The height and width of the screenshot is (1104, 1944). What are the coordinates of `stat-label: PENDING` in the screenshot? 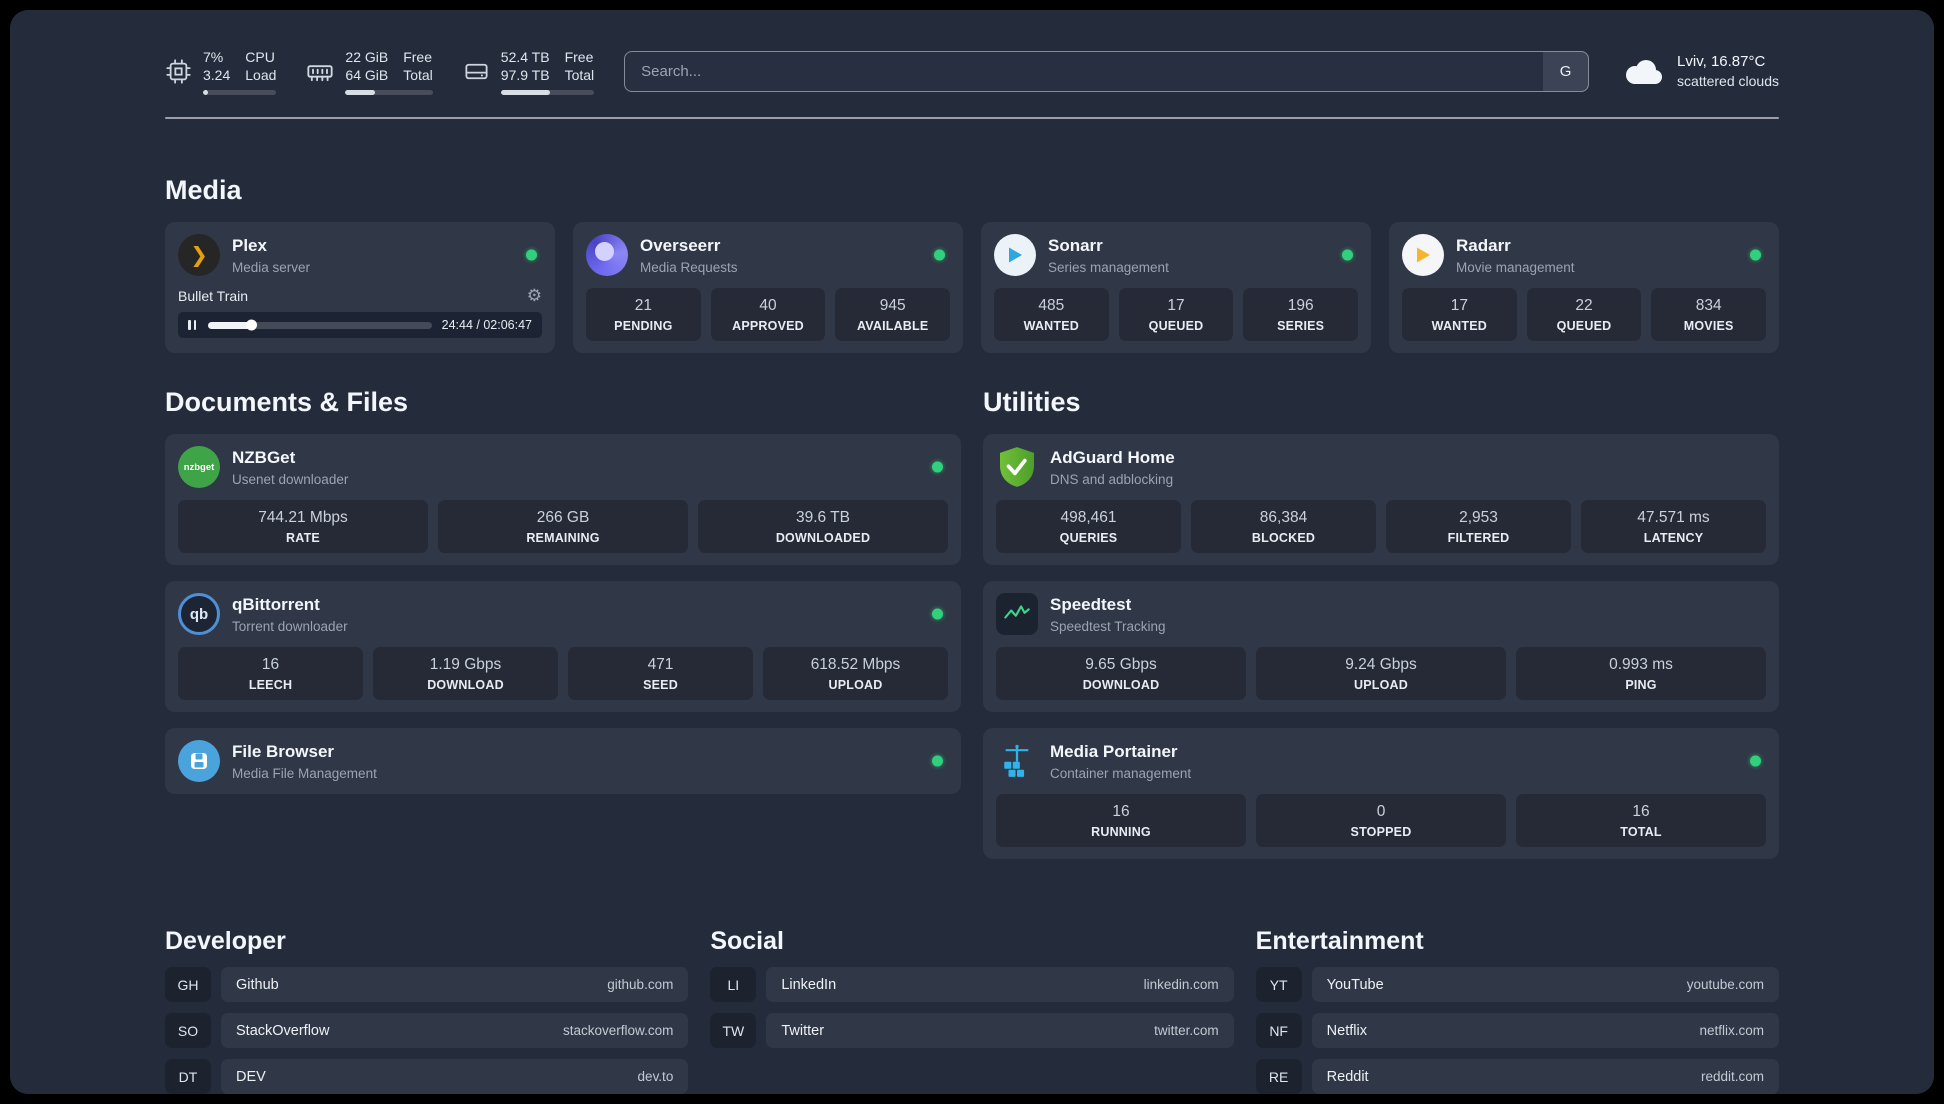 It's located at (643, 326).